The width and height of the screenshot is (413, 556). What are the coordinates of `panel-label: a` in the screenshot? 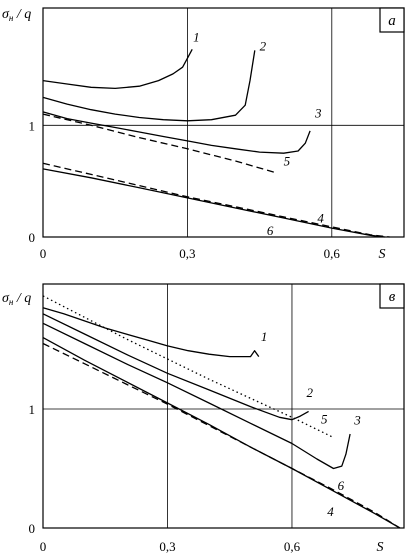 It's located at (392, 21).